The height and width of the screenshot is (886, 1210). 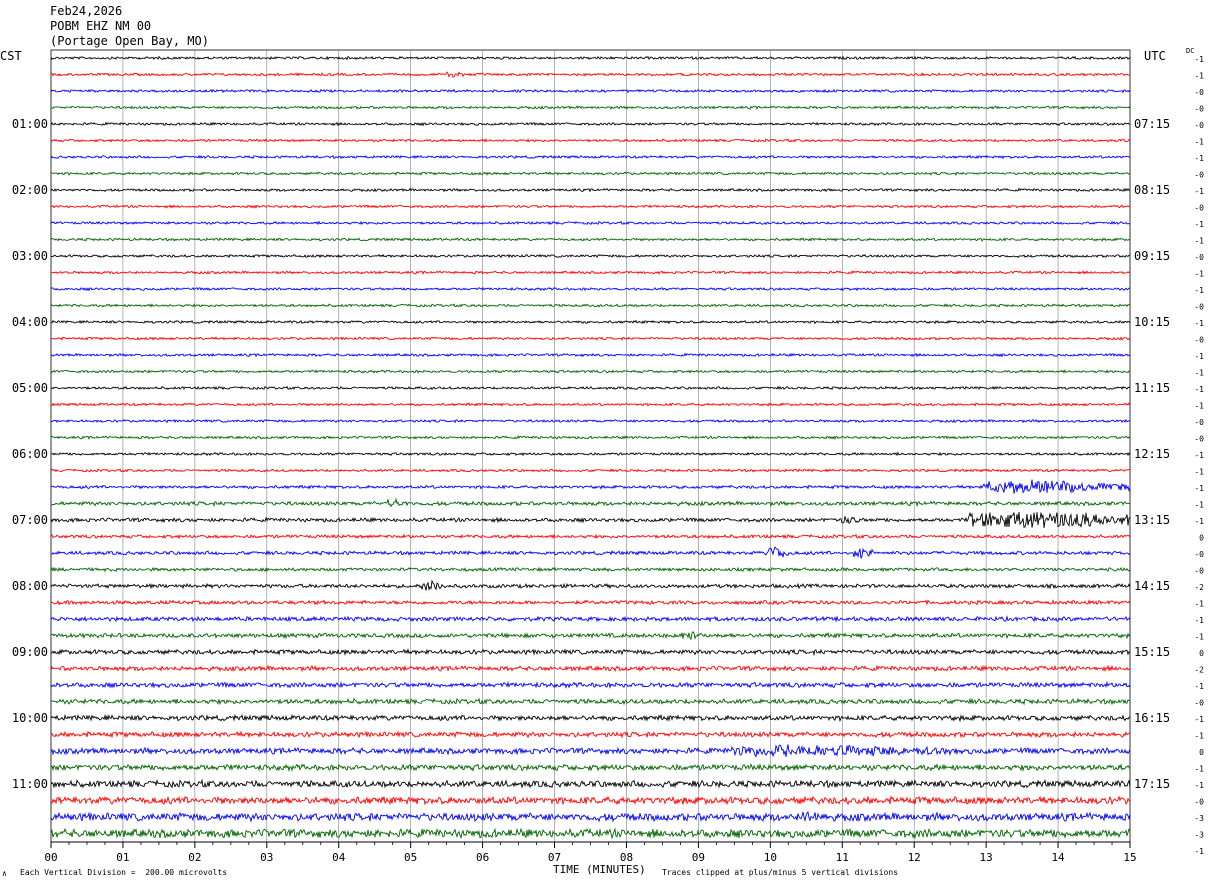 What do you see at coordinates (86, 11) in the screenshot?
I see `date-title: Feb24,2026` at bounding box center [86, 11].